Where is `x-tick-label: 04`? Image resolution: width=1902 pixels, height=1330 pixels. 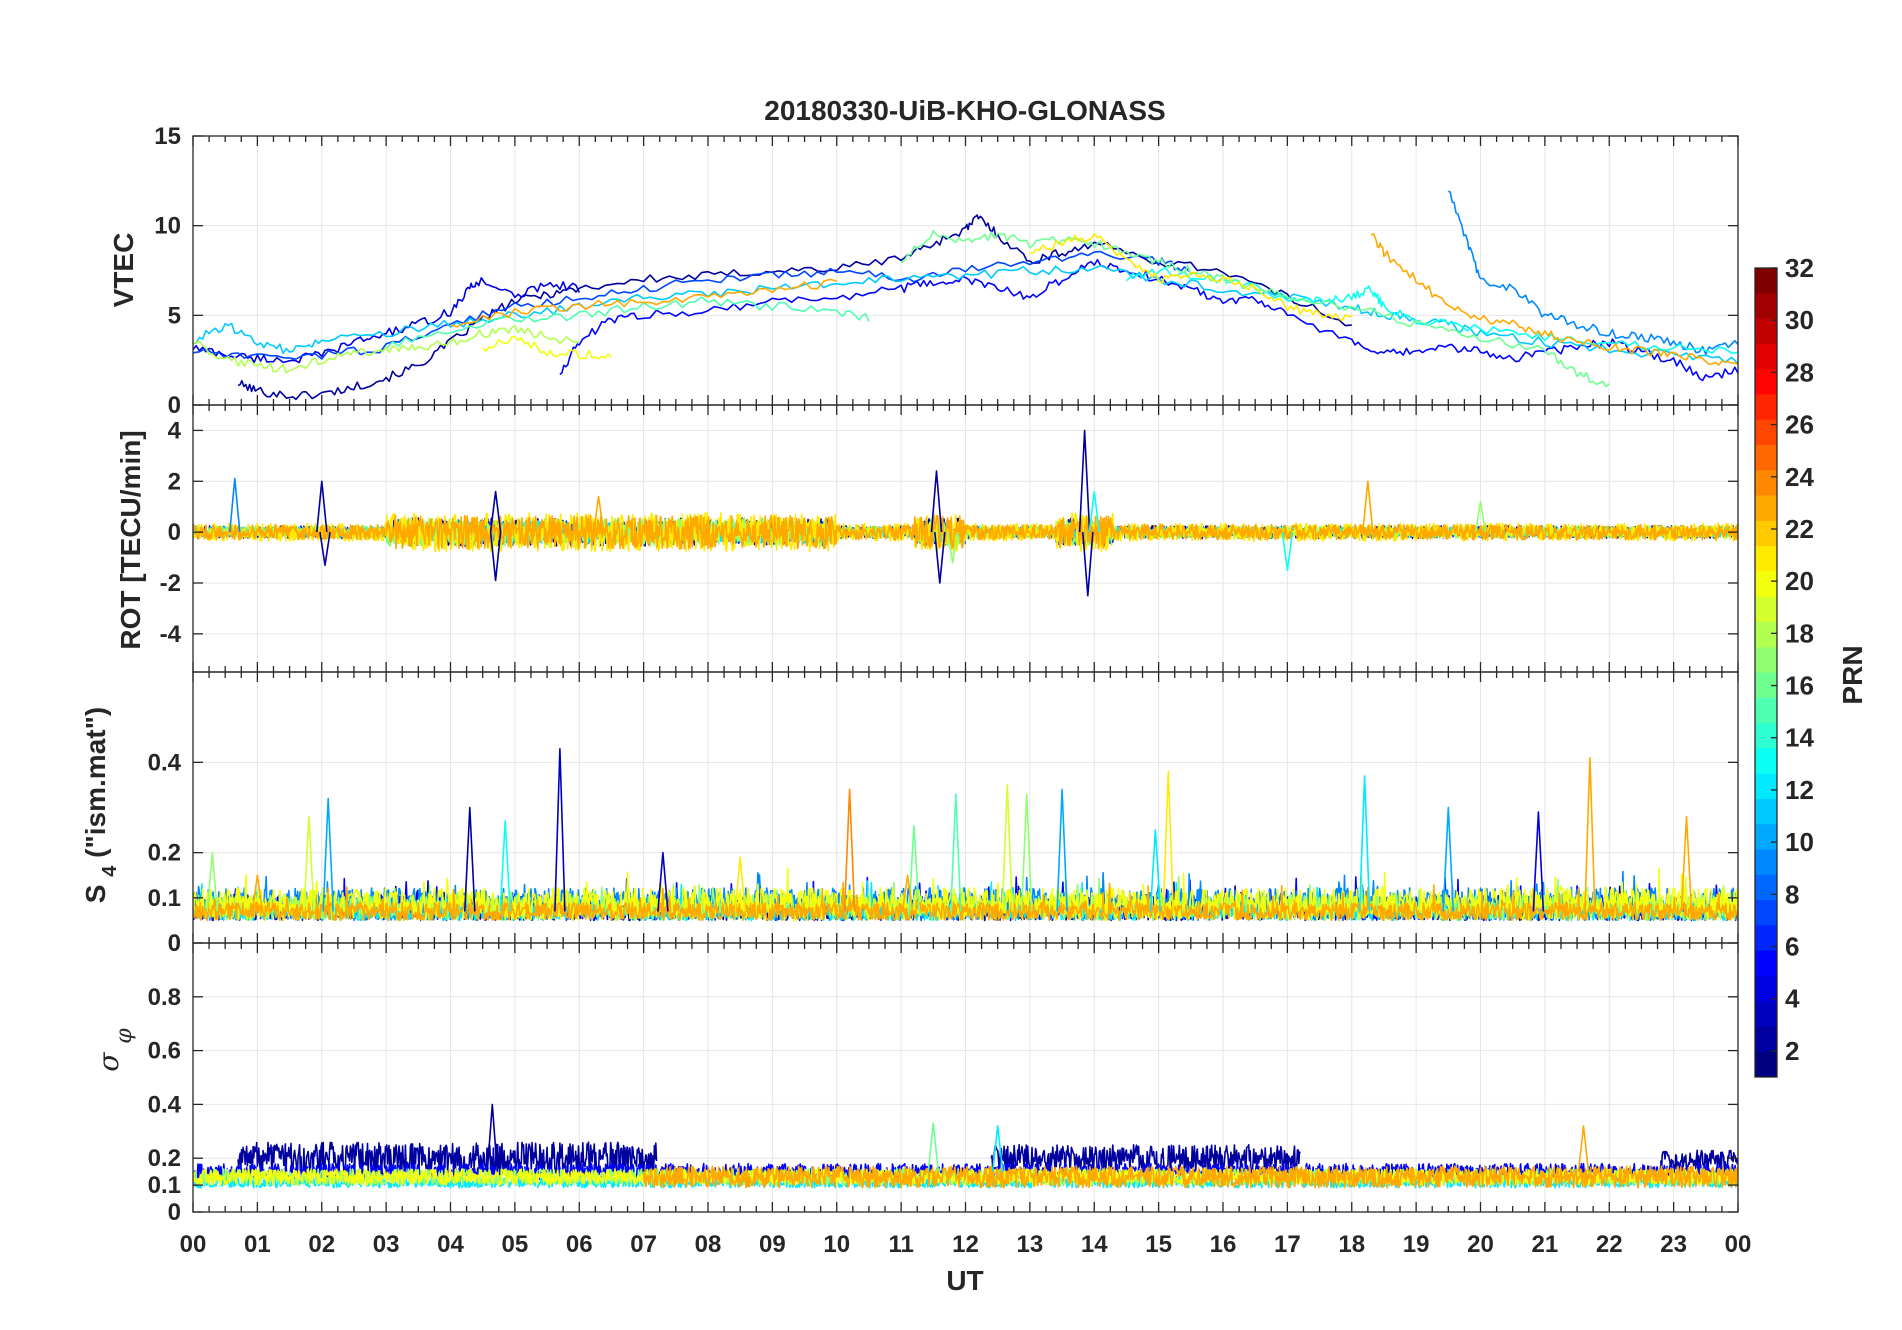 x-tick-label: 04 is located at coordinates (450, 1244).